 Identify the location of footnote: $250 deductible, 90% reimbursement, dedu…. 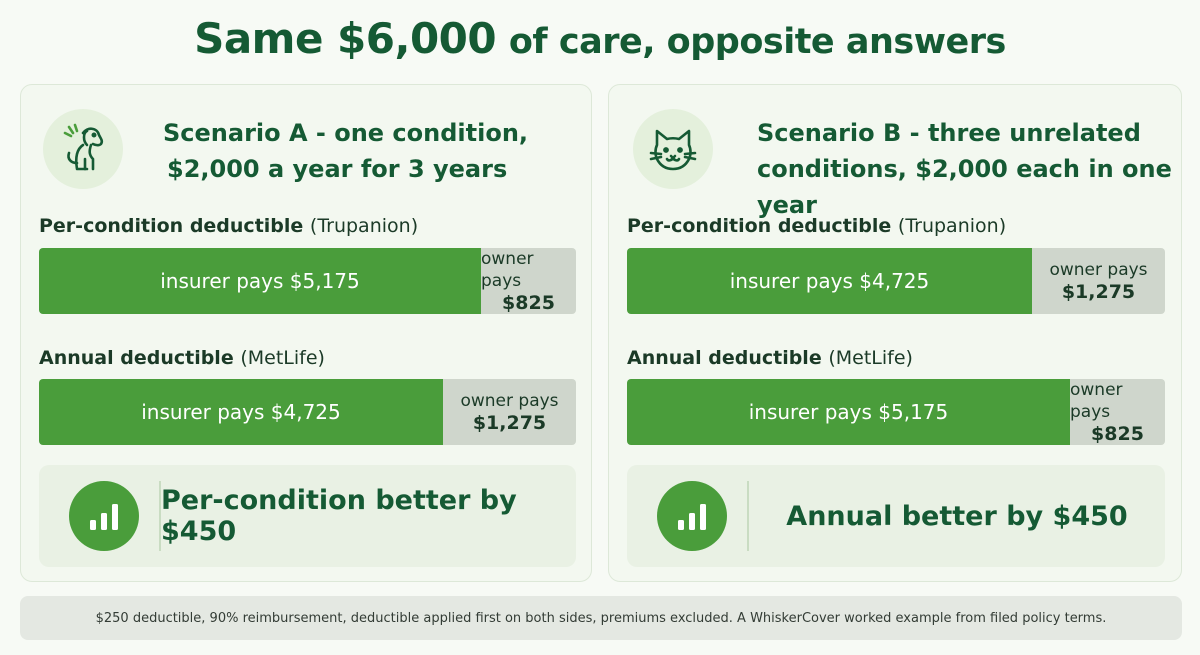
(601, 618).